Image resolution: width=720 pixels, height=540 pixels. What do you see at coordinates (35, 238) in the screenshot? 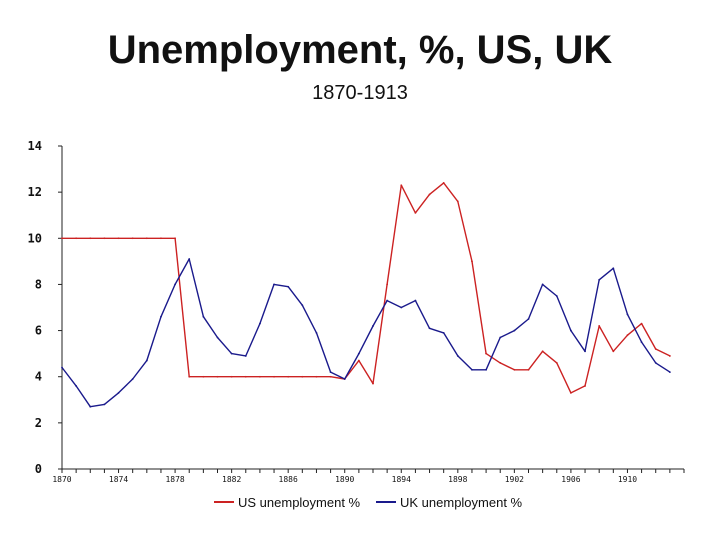
I see `y-tick-label: 10` at bounding box center [35, 238].